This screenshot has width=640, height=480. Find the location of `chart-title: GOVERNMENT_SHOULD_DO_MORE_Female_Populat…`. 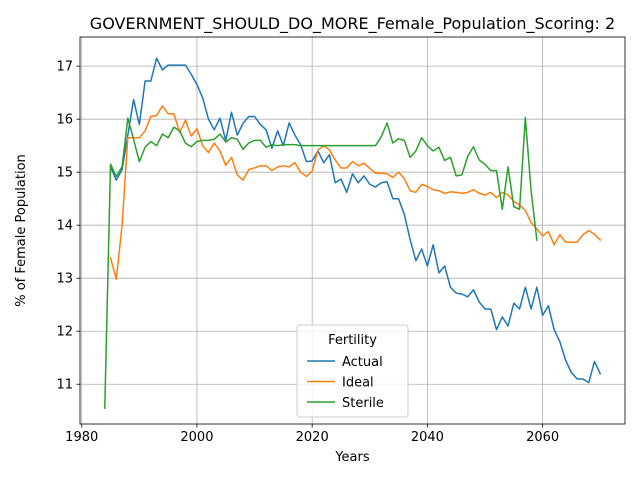

chart-title: GOVERNMENT_SHOULD_DO_MORE_Female_Populat… is located at coordinates (352, 24).